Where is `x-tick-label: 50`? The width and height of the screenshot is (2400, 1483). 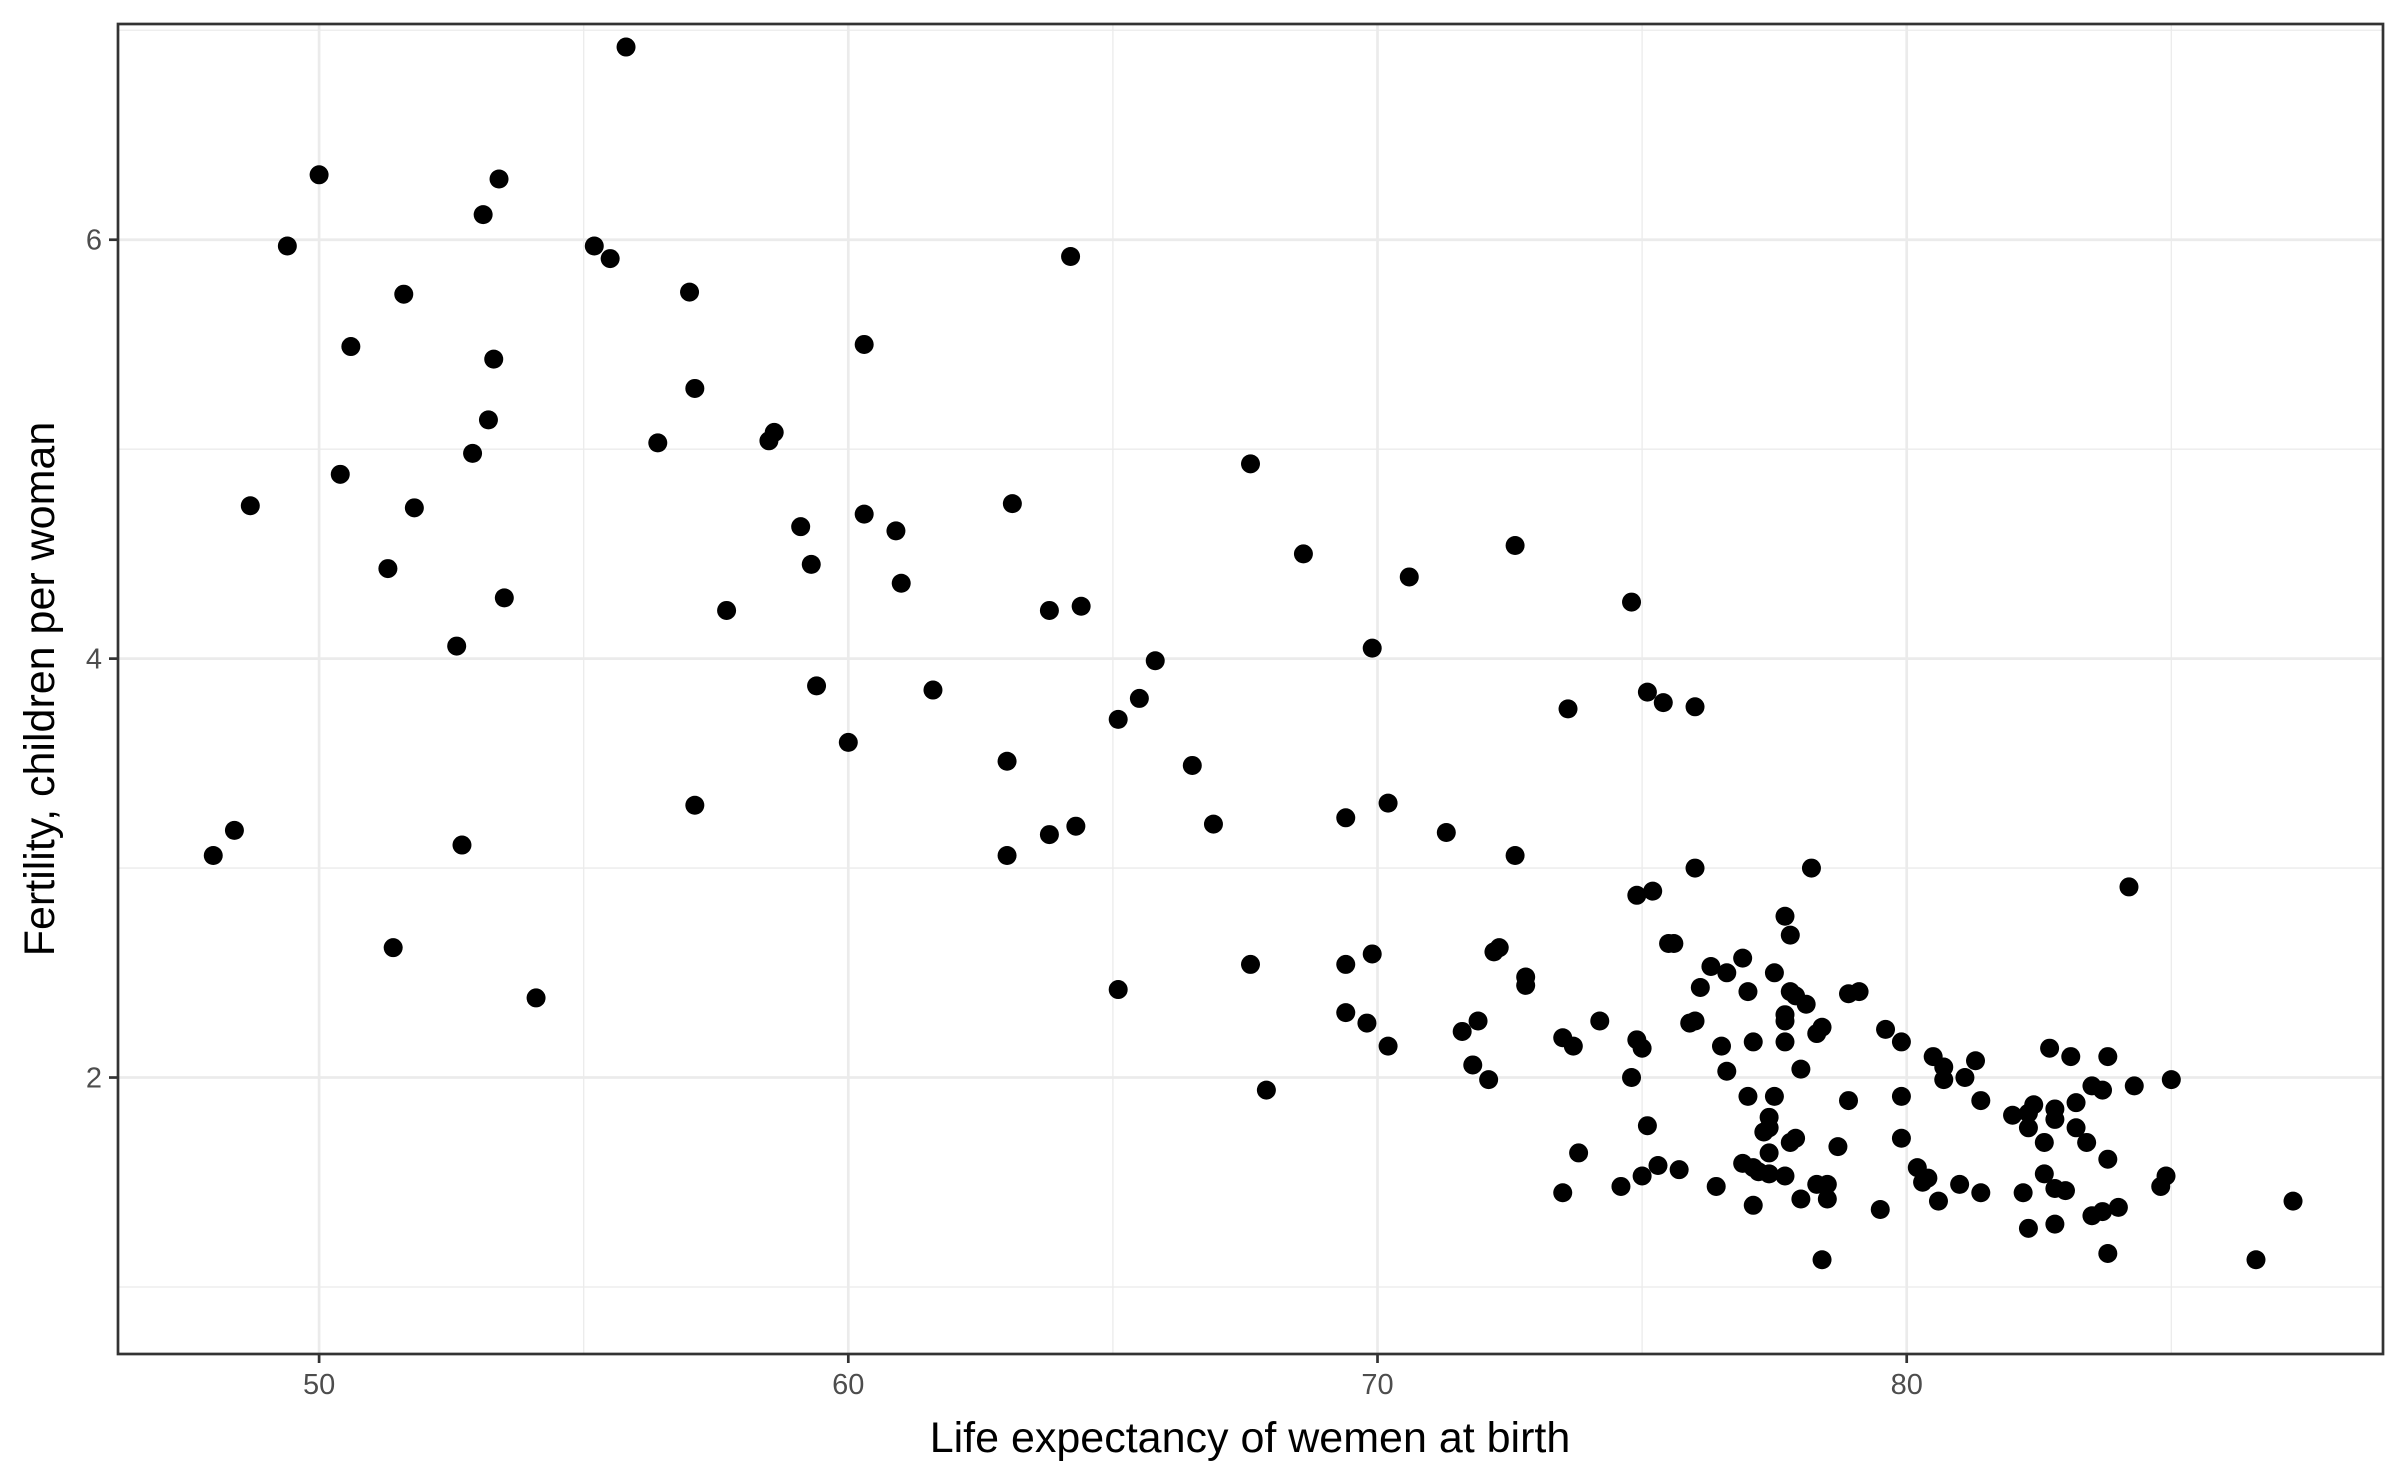
x-tick-label: 50 is located at coordinates (319, 1385).